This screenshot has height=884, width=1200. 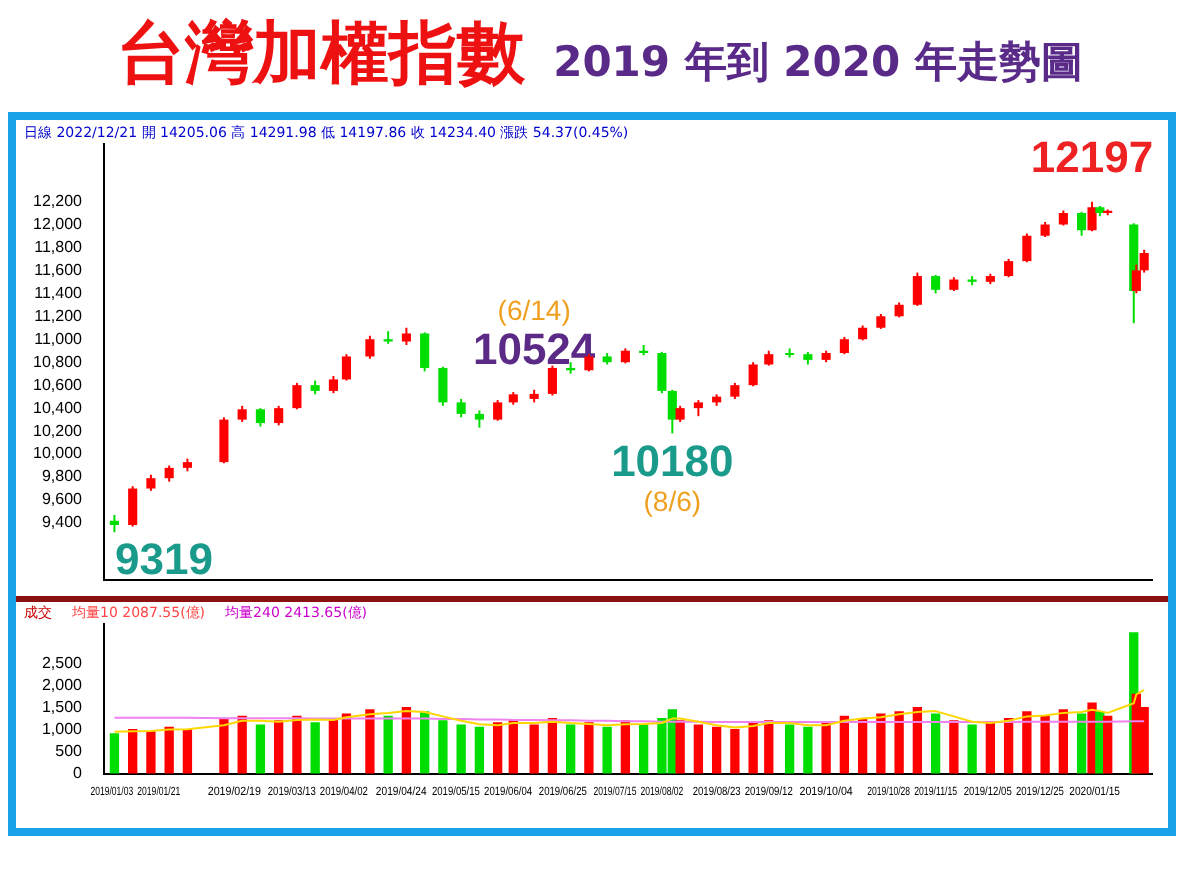 I want to click on y-tick-label: 2,500, so click(x=62, y=663).